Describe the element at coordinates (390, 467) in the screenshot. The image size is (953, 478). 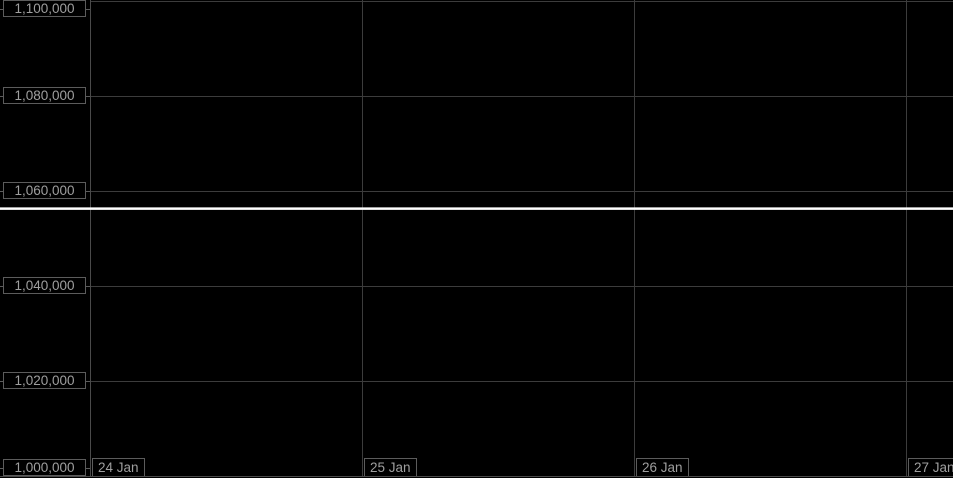
I see `x-axis-label: 25 Jan` at that location.